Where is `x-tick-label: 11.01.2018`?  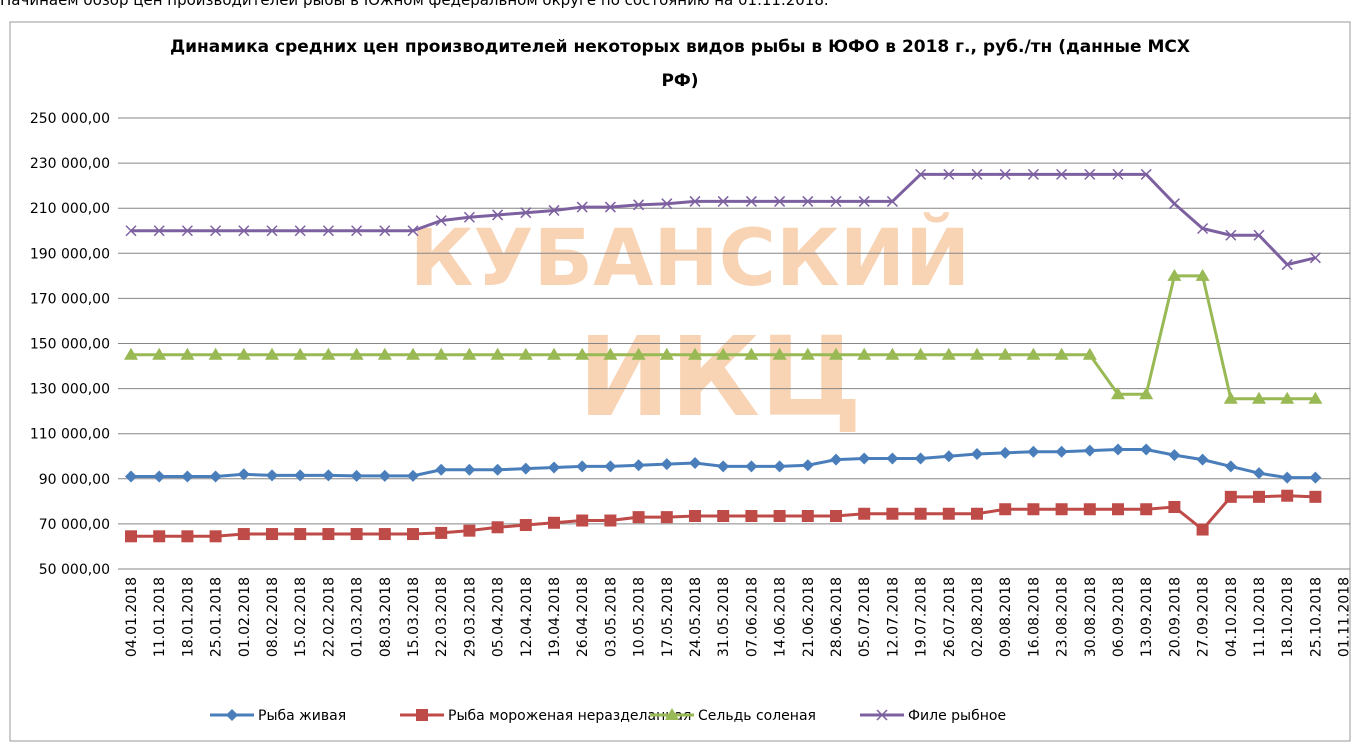 x-tick-label: 11.01.2018 is located at coordinates (160, 617).